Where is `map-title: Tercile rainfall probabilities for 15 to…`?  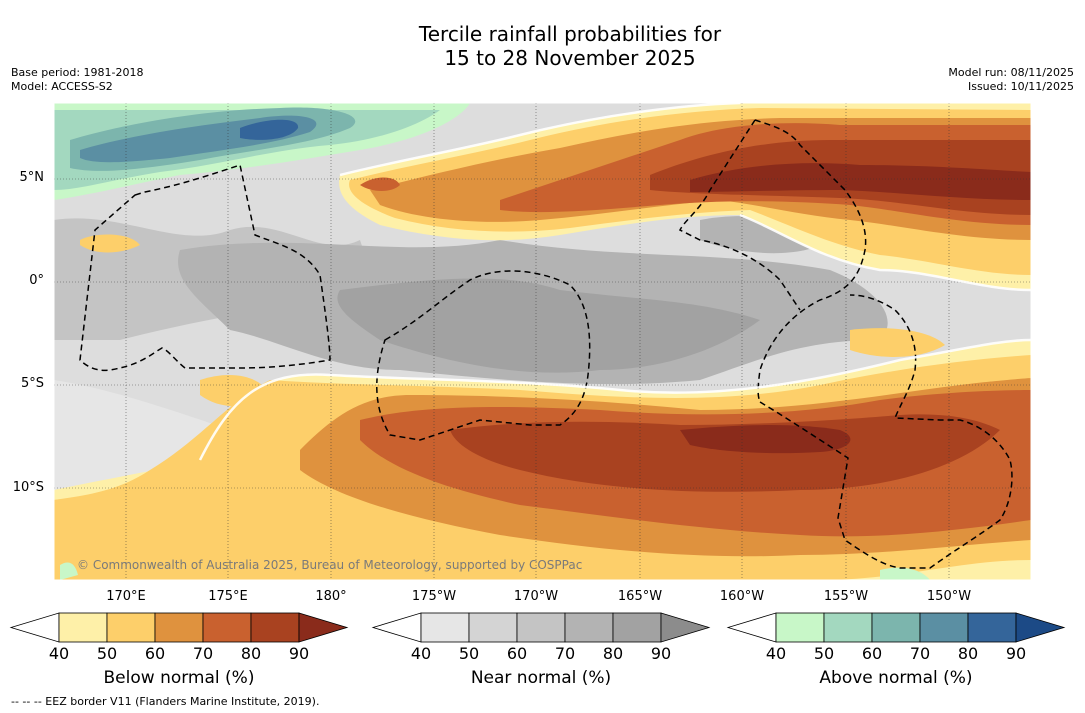
map-title: Tercile rainfall probabilities for 15 to… is located at coordinates (542, 46).